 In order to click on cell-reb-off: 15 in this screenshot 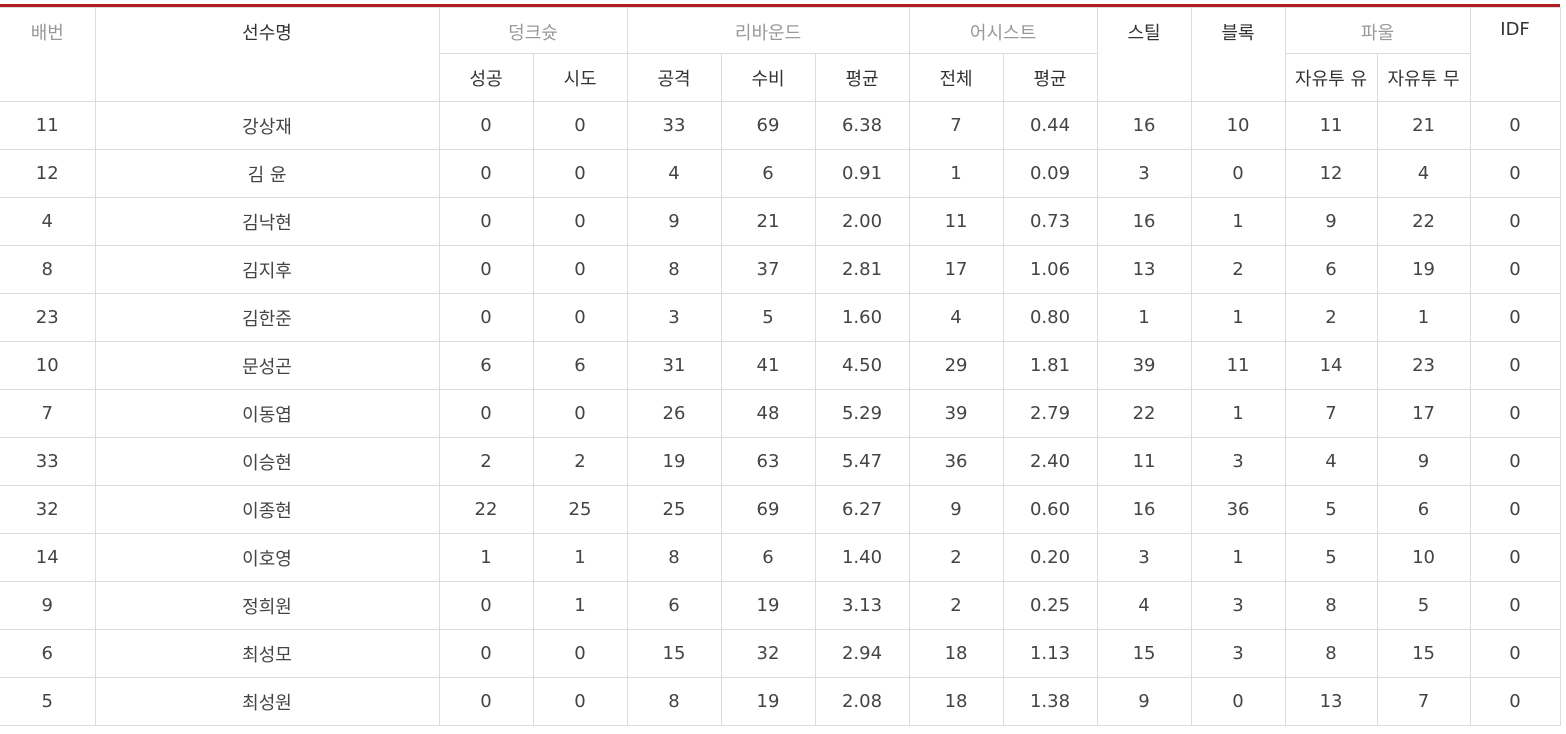, I will do `click(674, 653)`.